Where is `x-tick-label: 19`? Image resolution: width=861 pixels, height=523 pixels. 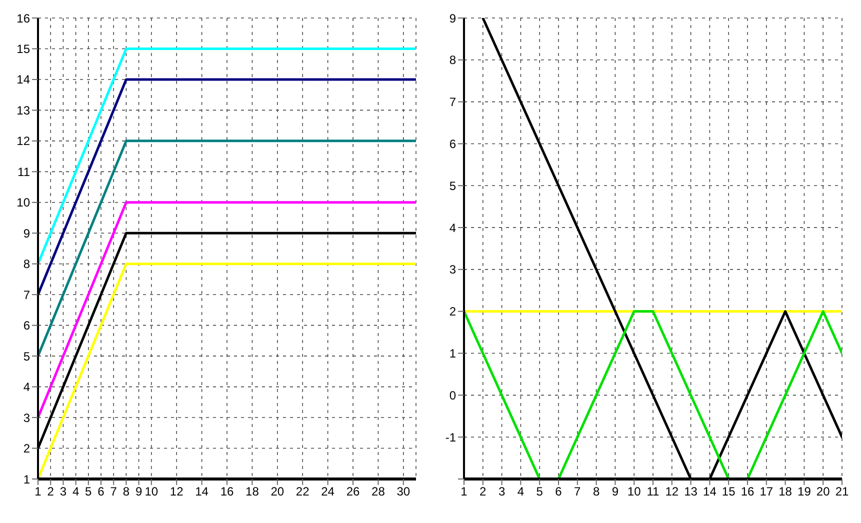 x-tick-label: 19 is located at coordinates (805, 491).